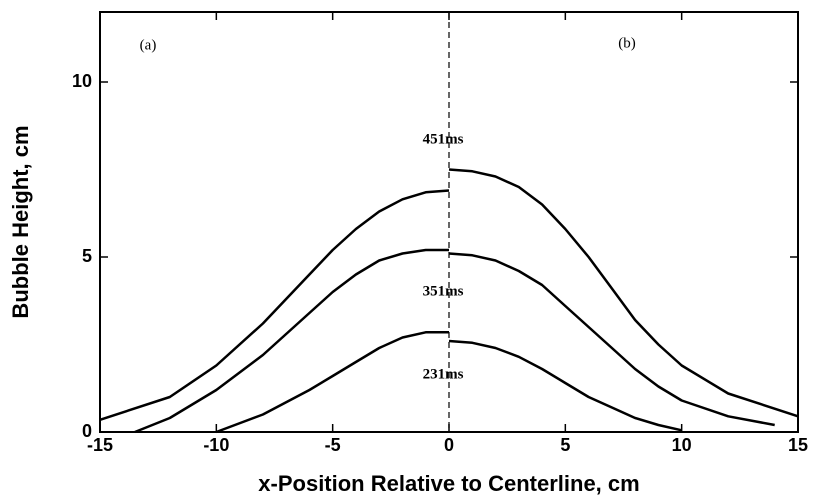 The image size is (813, 500). What do you see at coordinates (448, 483) in the screenshot?
I see `x-axis-label: x-Position Relative to Centerline, cm` at bounding box center [448, 483].